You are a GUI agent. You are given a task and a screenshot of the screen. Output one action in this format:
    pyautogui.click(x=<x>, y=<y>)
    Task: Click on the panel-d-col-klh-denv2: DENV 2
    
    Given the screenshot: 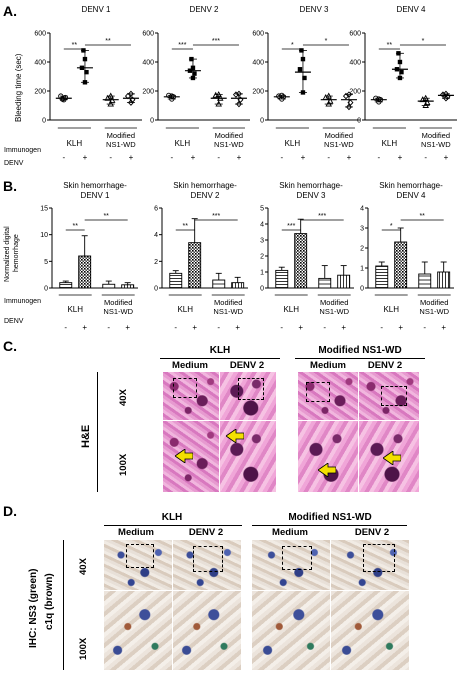 What is the action you would take?
    pyautogui.click(x=206, y=532)
    